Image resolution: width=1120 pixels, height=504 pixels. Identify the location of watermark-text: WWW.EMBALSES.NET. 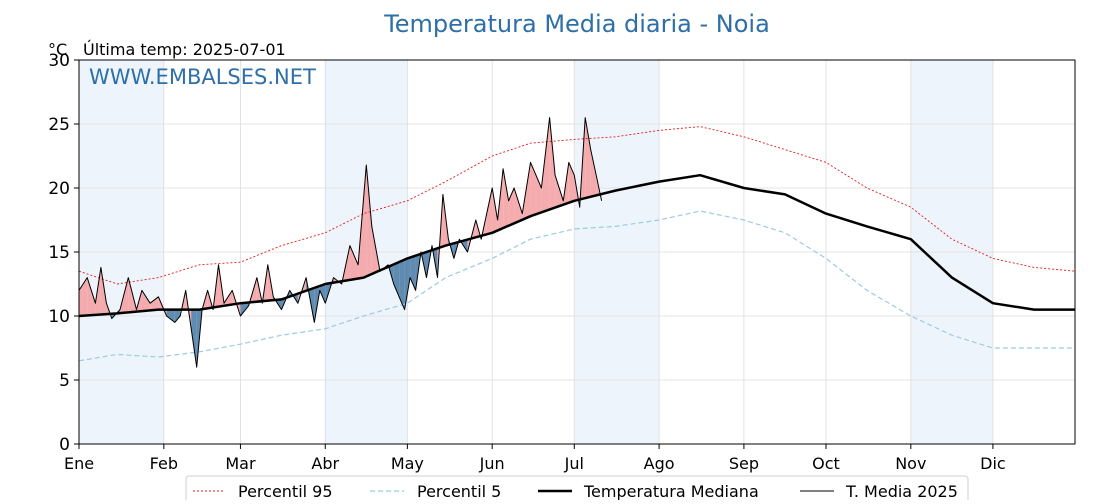
(202, 77).